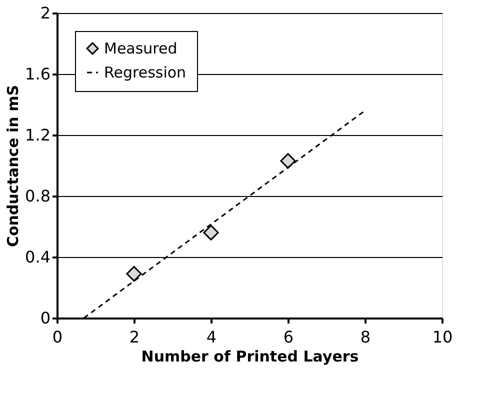 The width and height of the screenshot is (498, 420). Describe the element at coordinates (37, 135) in the screenshot. I see `y-tick-label: 1.2` at that location.